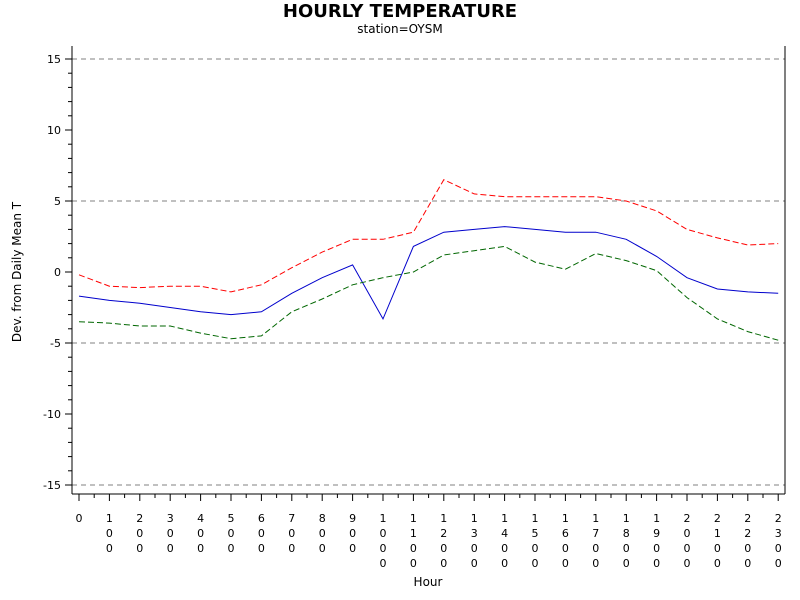 The width and height of the screenshot is (800, 600). Describe the element at coordinates (54, 59) in the screenshot. I see `y-tick-label: 15` at that location.